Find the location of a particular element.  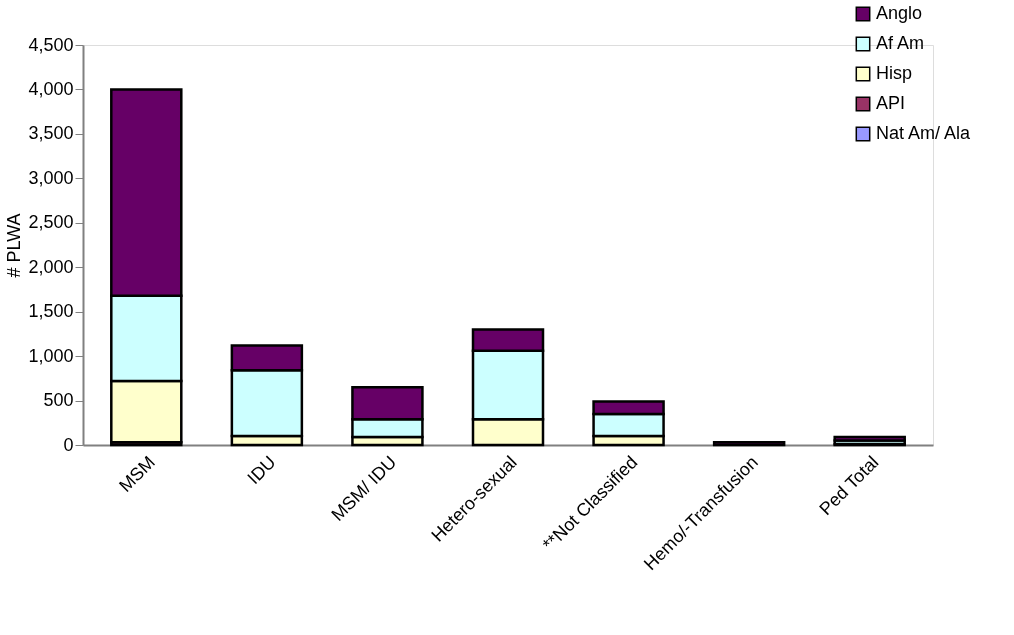

x-tick-label: IDU is located at coordinates (261, 470).